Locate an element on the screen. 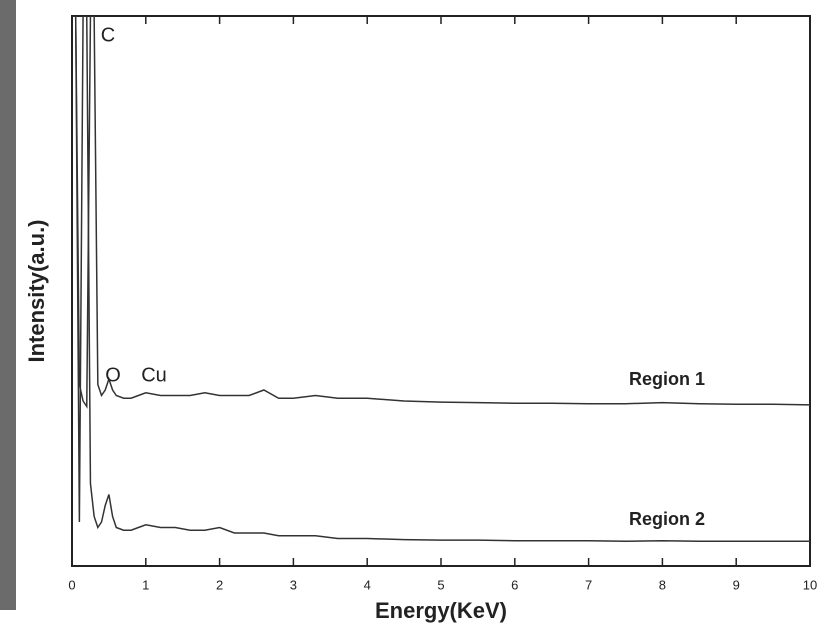 This screenshot has height=639, width=831. annotation: C is located at coordinates (108, 35).